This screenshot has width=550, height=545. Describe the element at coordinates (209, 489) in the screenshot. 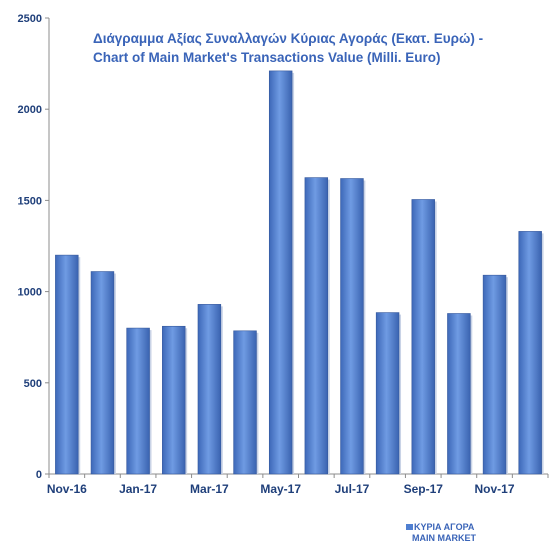

I see `x-tick-label: Mar-17` at that location.